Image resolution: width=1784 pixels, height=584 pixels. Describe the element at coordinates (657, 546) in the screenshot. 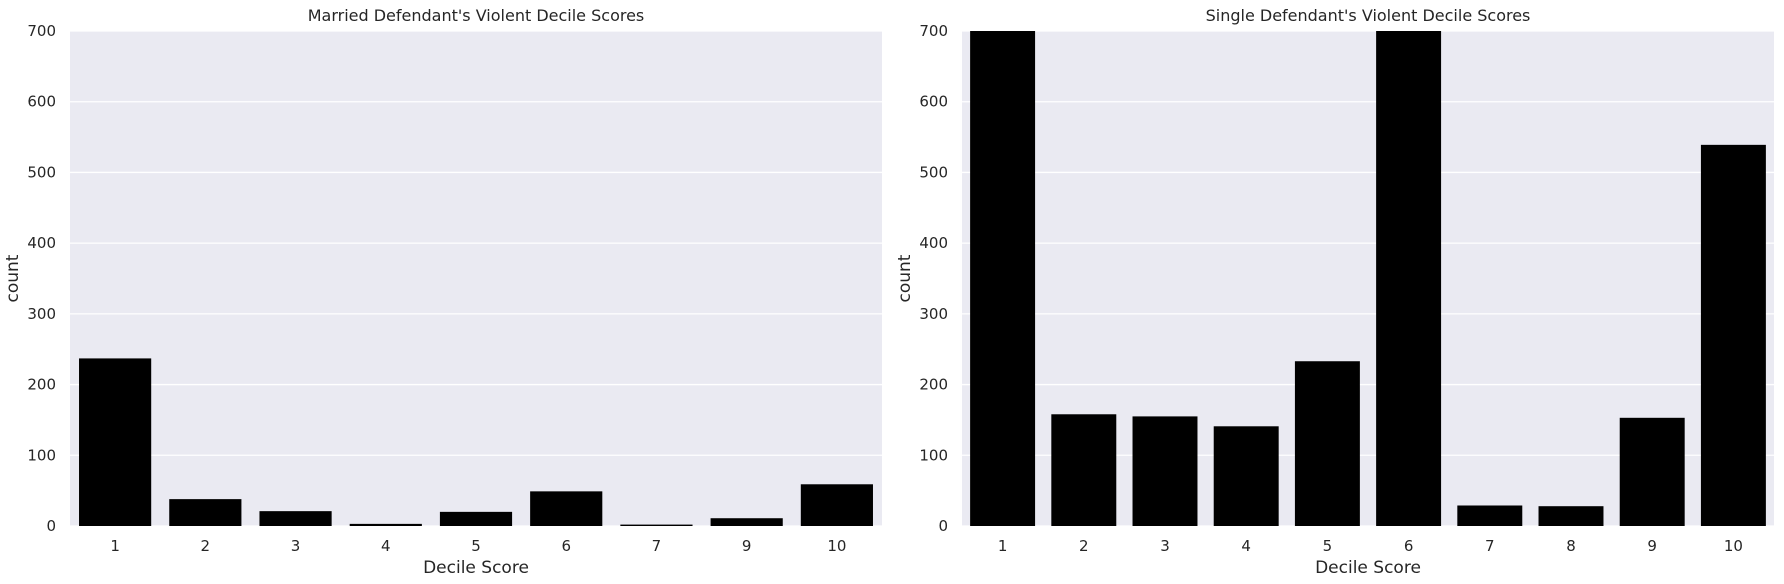

I see `married-x-tick-label: 7` at that location.